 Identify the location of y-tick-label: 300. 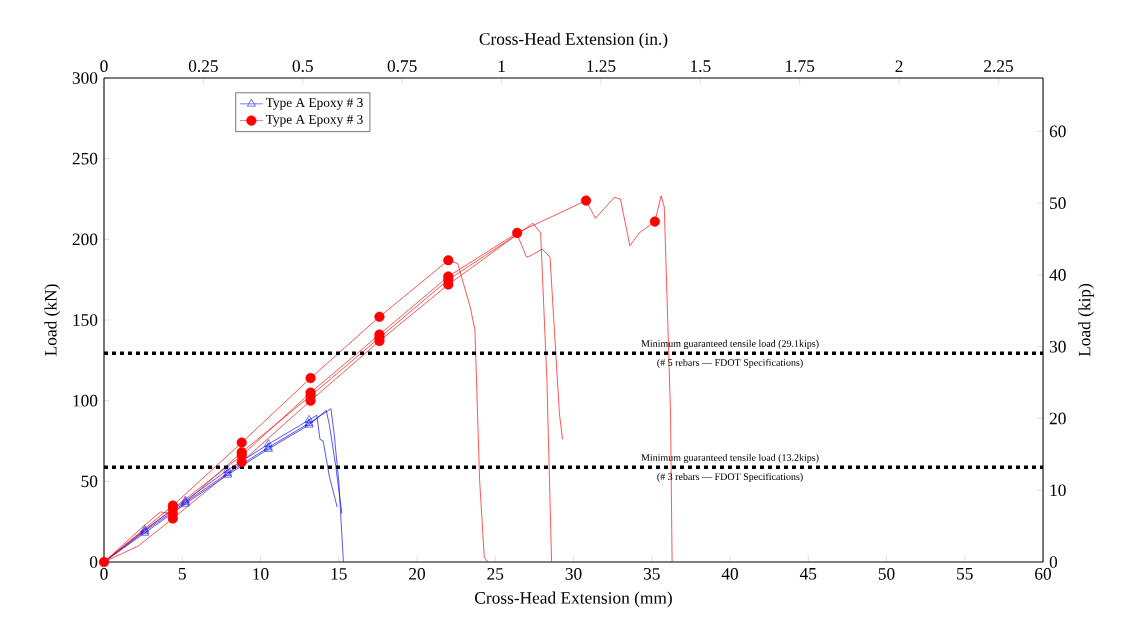
(85, 78).